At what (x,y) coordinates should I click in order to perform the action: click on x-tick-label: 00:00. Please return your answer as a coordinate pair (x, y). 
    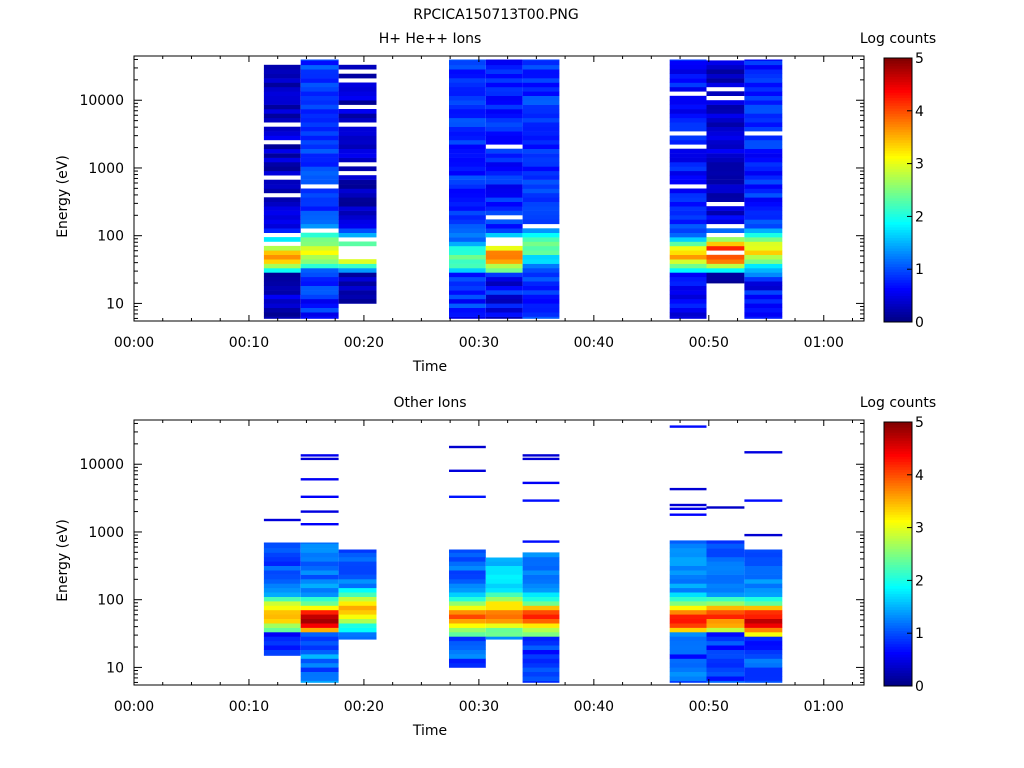
    Looking at the image, I should click on (134, 707).